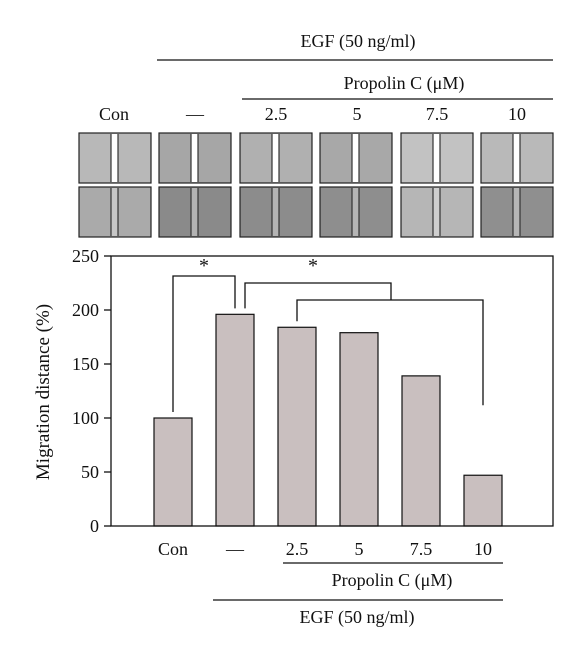  Describe the element at coordinates (483, 549) in the screenshot. I see `x-tick-label: 10` at that location.